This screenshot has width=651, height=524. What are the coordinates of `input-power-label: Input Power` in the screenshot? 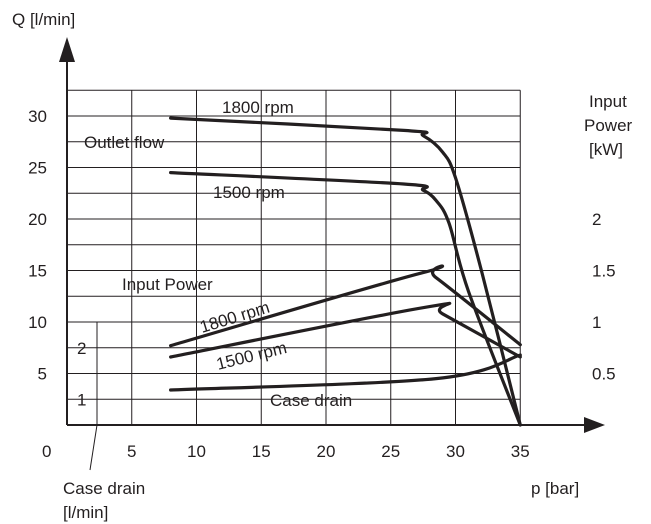 It's located at (167, 284).